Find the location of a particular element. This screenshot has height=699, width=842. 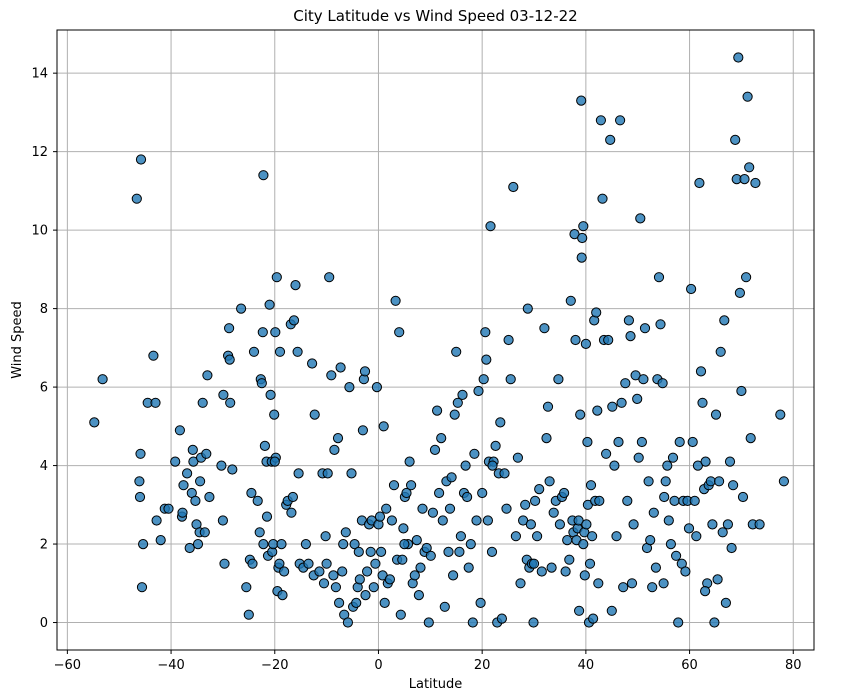

y-tick-label: 6 is located at coordinates (44, 388).